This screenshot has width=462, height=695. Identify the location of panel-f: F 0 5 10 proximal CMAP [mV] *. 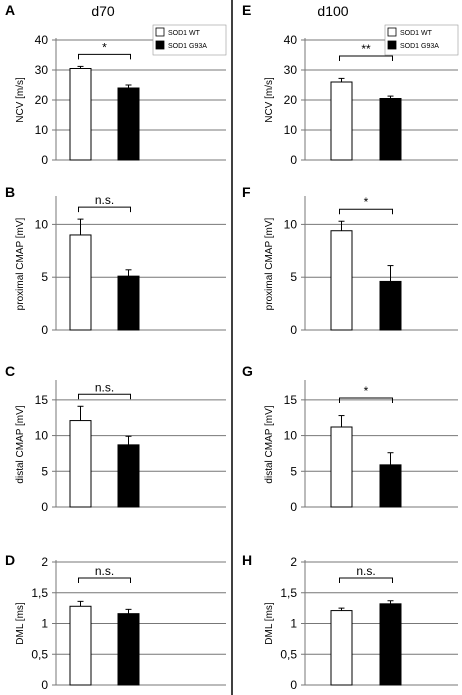
(350, 260).